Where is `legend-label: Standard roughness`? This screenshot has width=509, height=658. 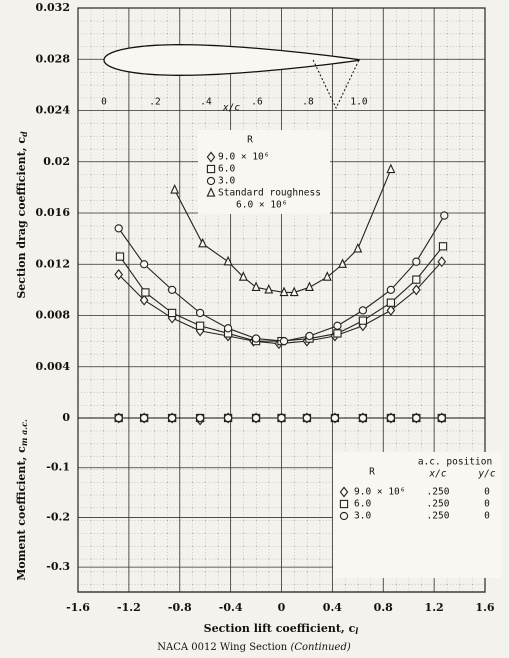 legend-label: Standard roughness is located at coordinates (269, 193).